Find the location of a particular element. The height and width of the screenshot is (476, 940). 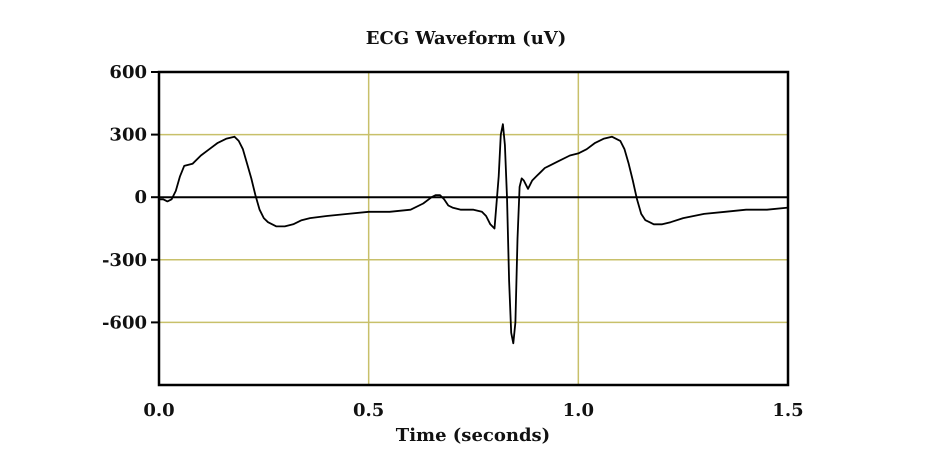

x-axis-ticks: 0.0 0.5 1.0 1.5 is located at coordinates (473, 410).